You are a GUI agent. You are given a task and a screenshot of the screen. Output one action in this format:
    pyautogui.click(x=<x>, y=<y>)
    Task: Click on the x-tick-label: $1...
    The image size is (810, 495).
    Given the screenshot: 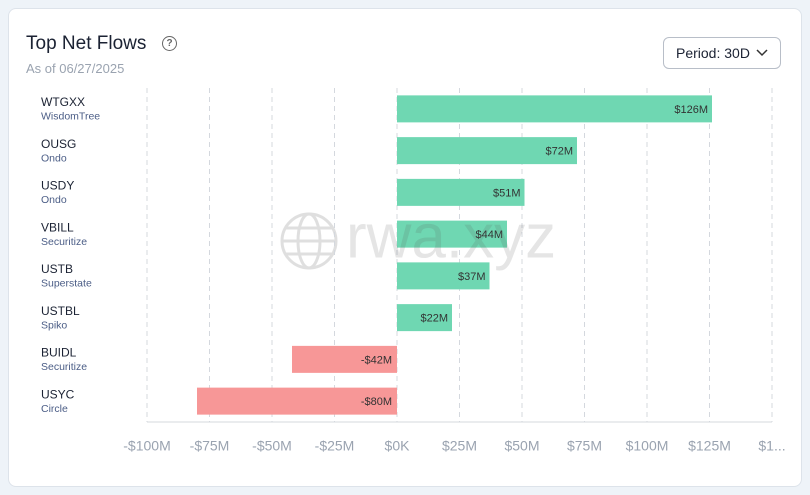 What is the action you would take?
    pyautogui.click(x=771, y=446)
    